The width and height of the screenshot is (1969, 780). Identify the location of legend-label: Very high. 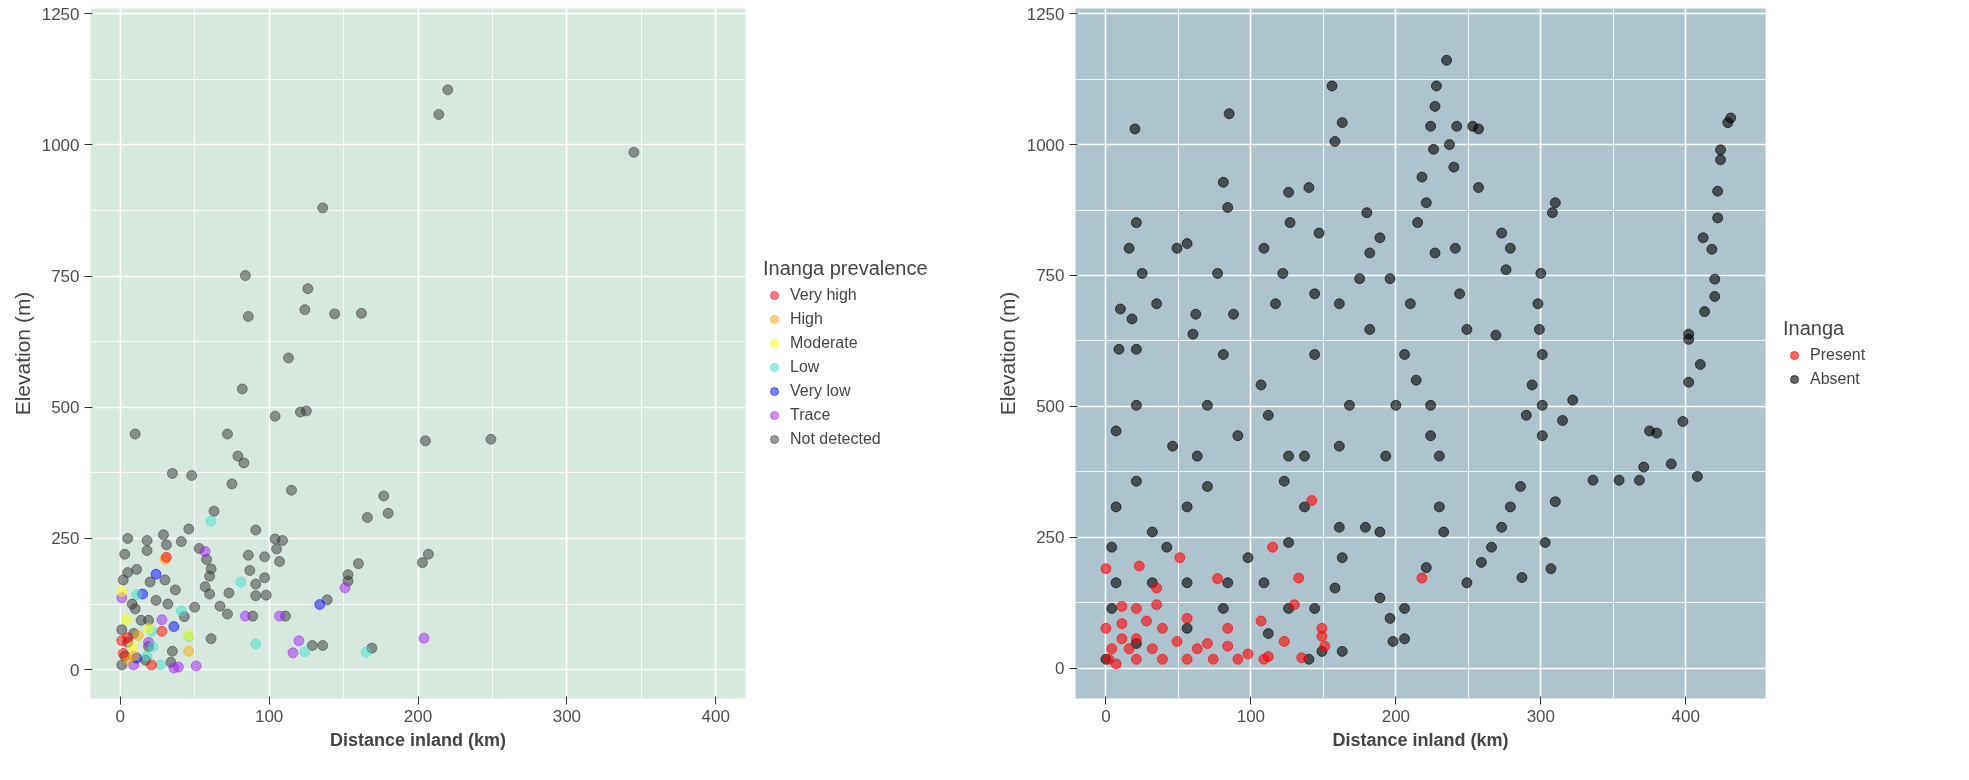
(823, 295).